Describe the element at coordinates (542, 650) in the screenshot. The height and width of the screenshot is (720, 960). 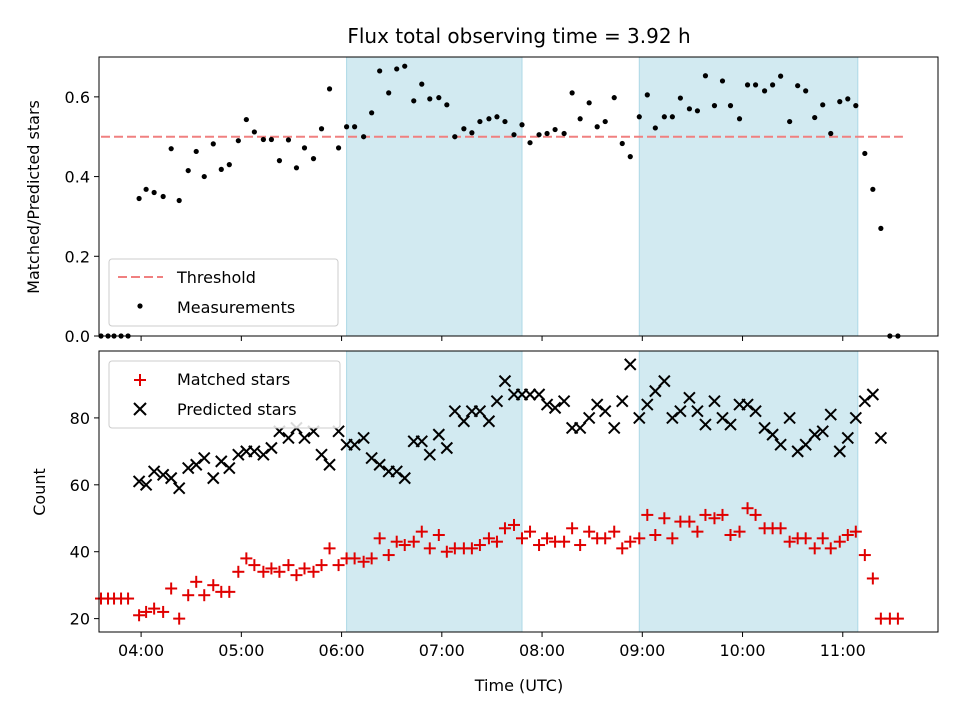
I see `x-tick-label: 08:00` at that location.